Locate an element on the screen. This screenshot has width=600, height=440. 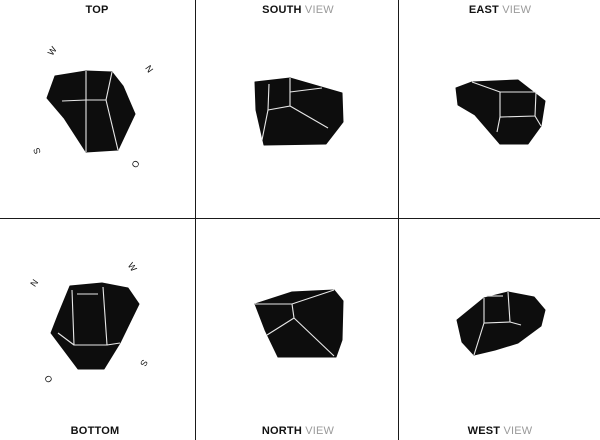
title-strong: TOP is located at coordinates (97, 10).